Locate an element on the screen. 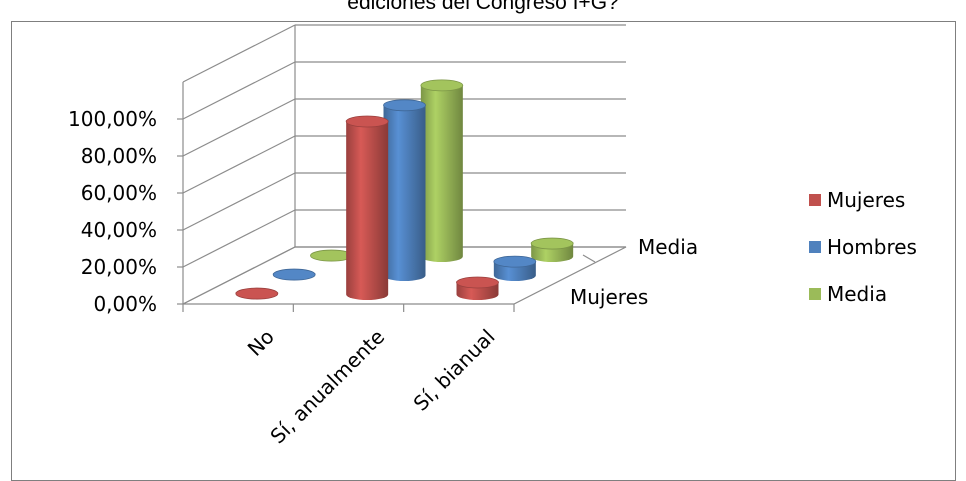 The width and height of the screenshot is (966, 481). y-tick-label: 80,00% is located at coordinates (119, 156).